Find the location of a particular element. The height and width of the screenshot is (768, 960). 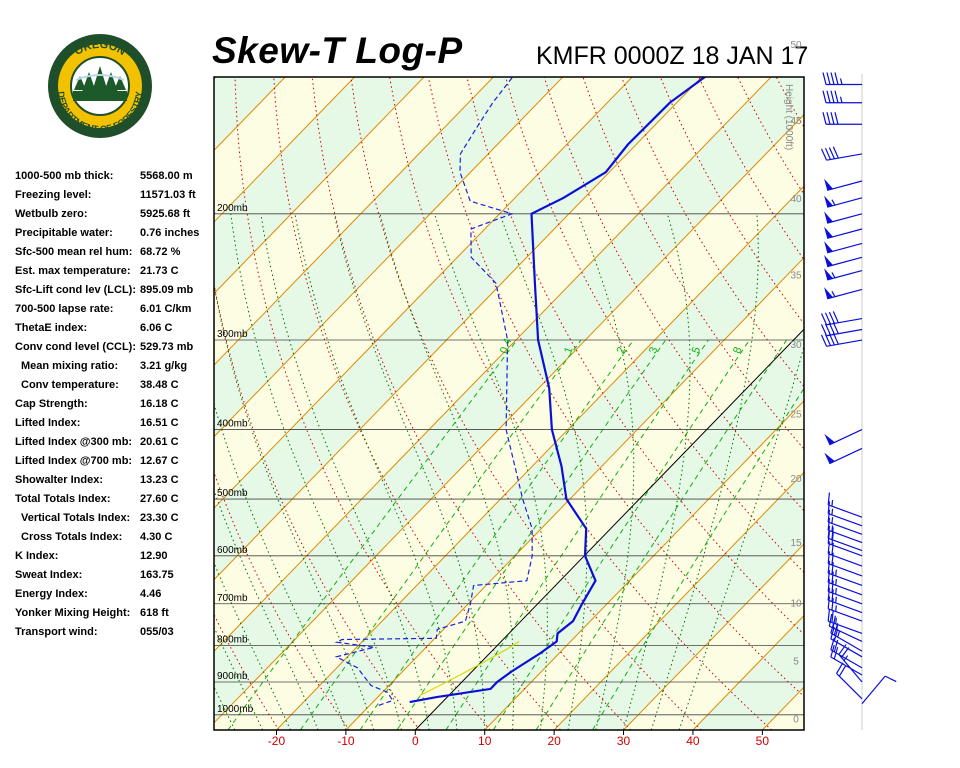

stat-label: Energy Index: is located at coordinates (51, 594).